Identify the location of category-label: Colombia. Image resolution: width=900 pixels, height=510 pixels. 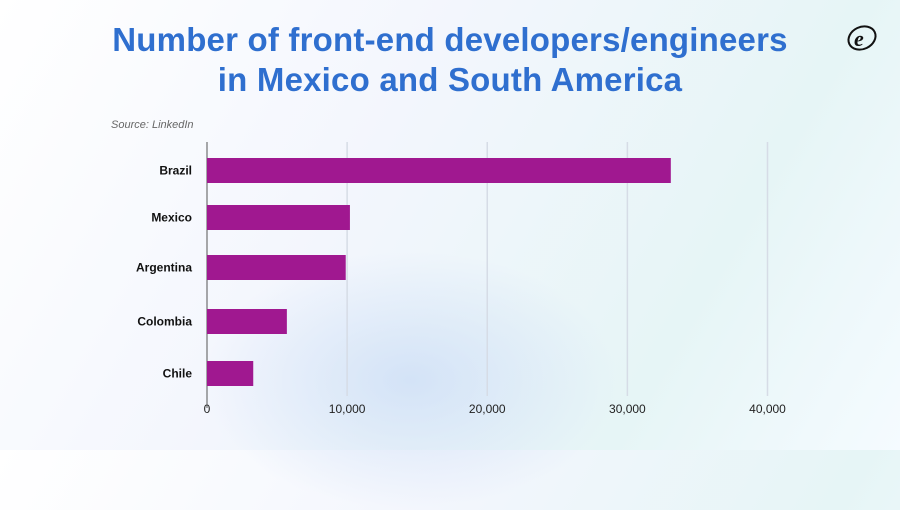
(164, 322).